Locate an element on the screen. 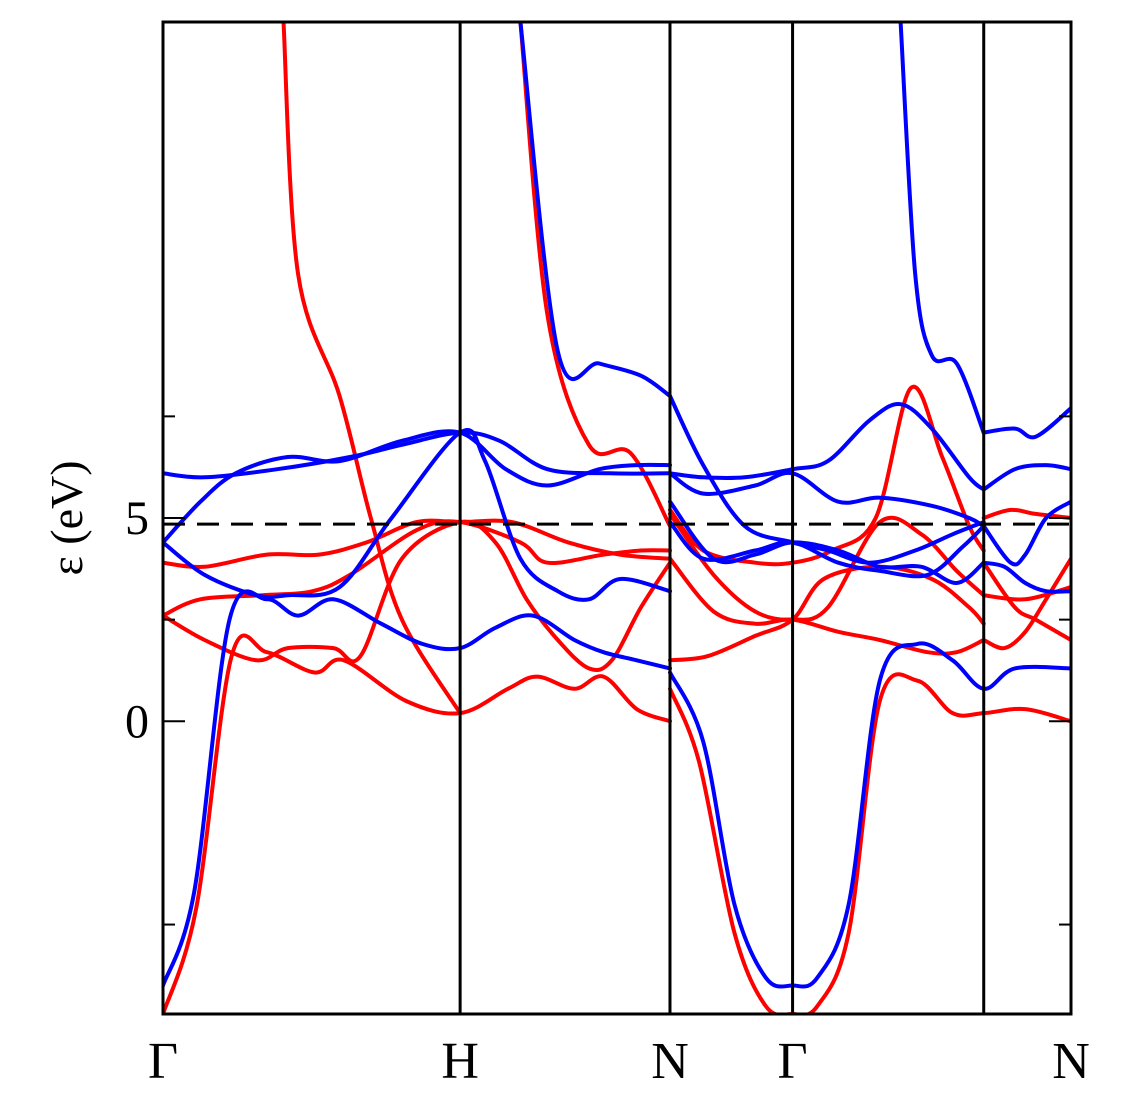 Image resolution: width=1122 pixels, height=1094 pixels. x-tick-label: H is located at coordinates (460, 1061).